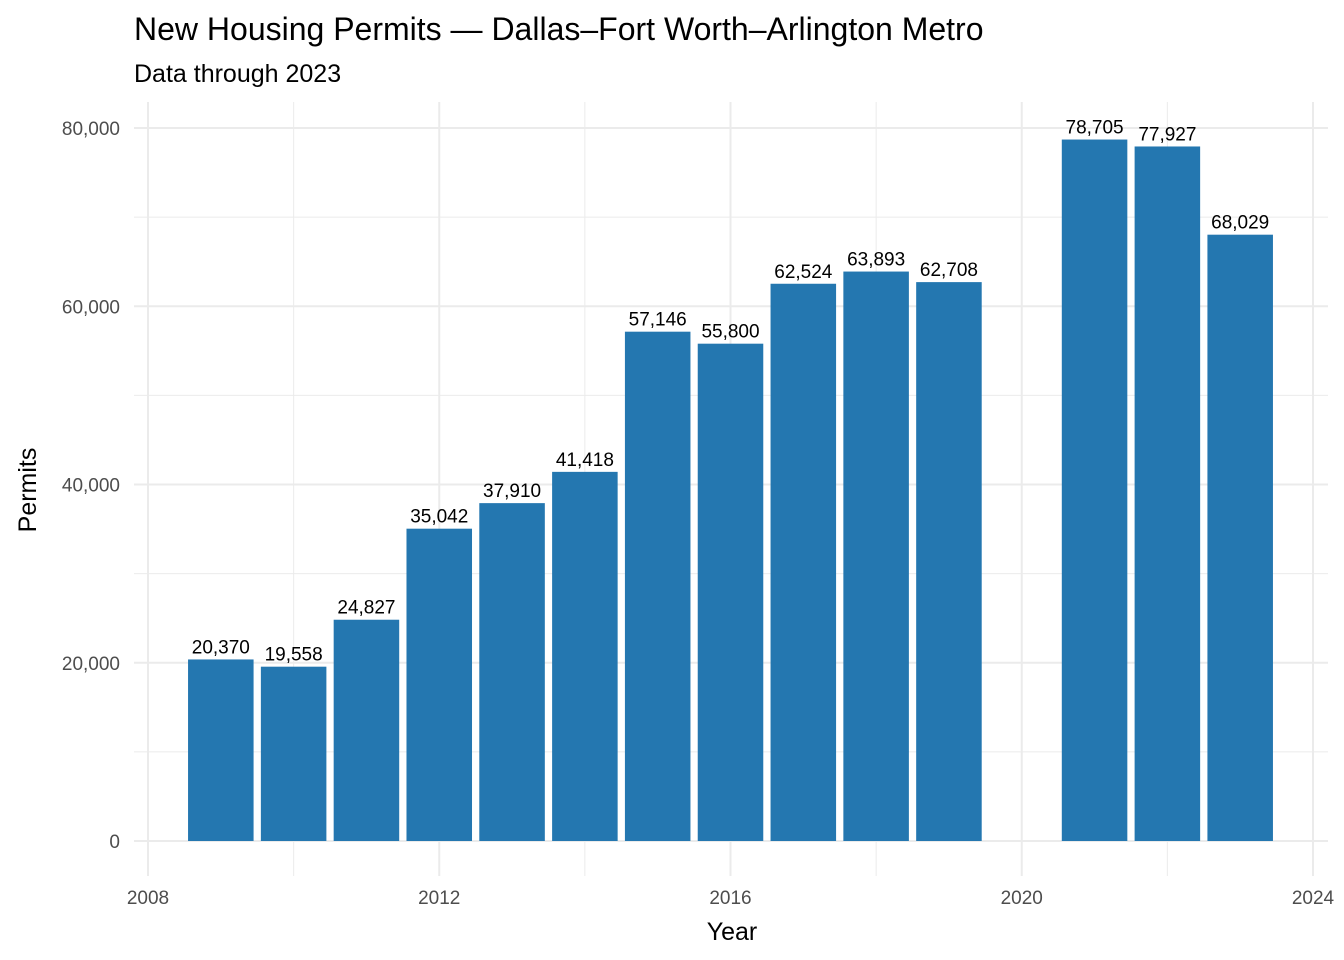 This screenshot has height=960, width=1344. Describe the element at coordinates (657, 586) in the screenshot. I see `bar-2015` at that location.